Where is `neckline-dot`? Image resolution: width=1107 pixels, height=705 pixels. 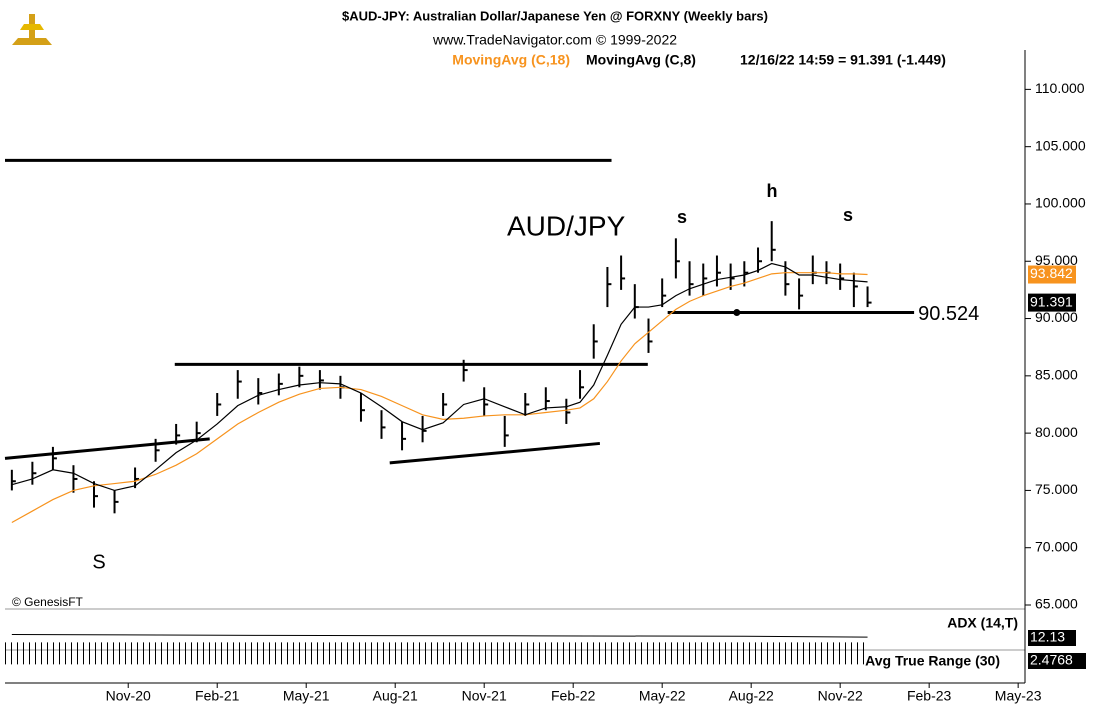 neckline-dot is located at coordinates (737, 313).